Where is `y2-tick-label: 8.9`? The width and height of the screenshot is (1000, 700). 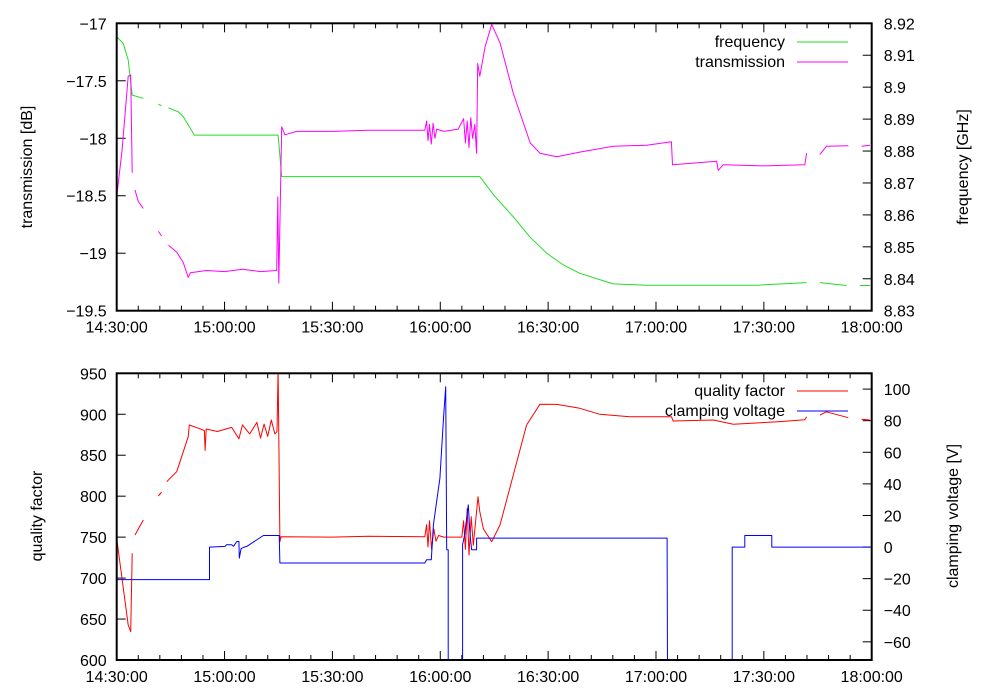 y2-tick-label: 8.9 is located at coordinates (895, 88).